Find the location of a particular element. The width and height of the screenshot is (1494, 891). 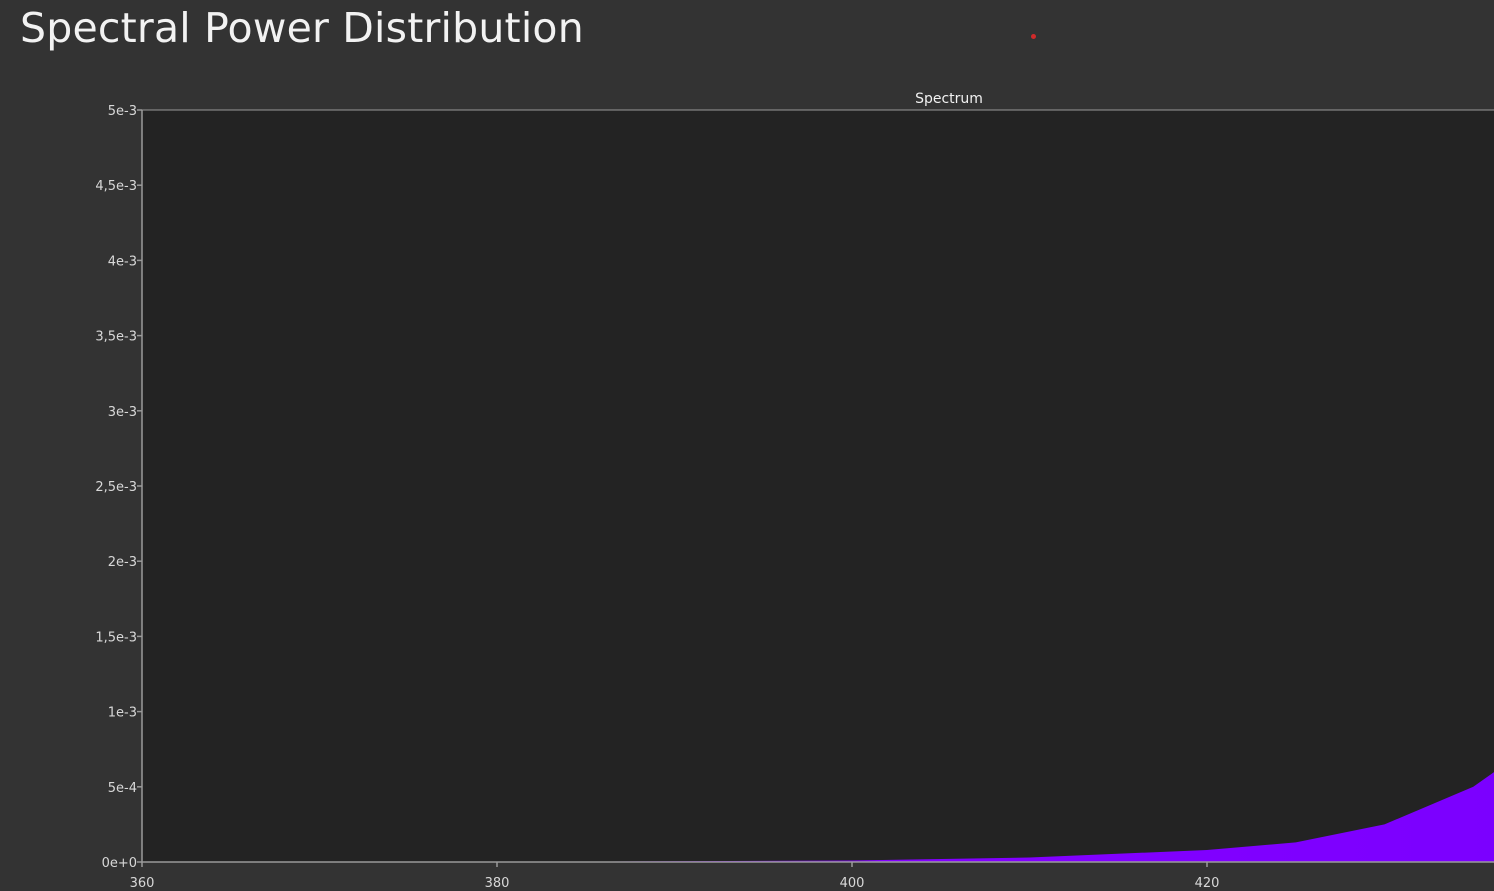

x-tick-label: 380 is located at coordinates (497, 883).